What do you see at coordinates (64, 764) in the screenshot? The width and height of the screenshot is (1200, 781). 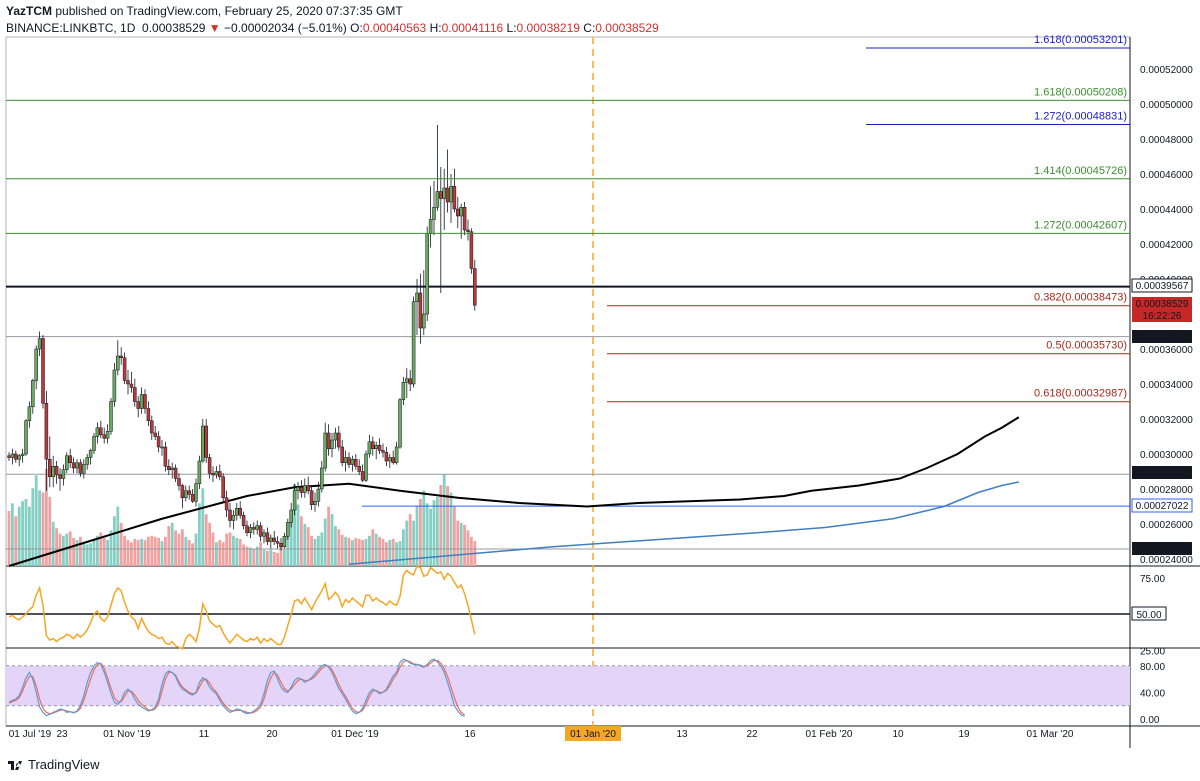 I see `brand-name: TradingView` at bounding box center [64, 764].